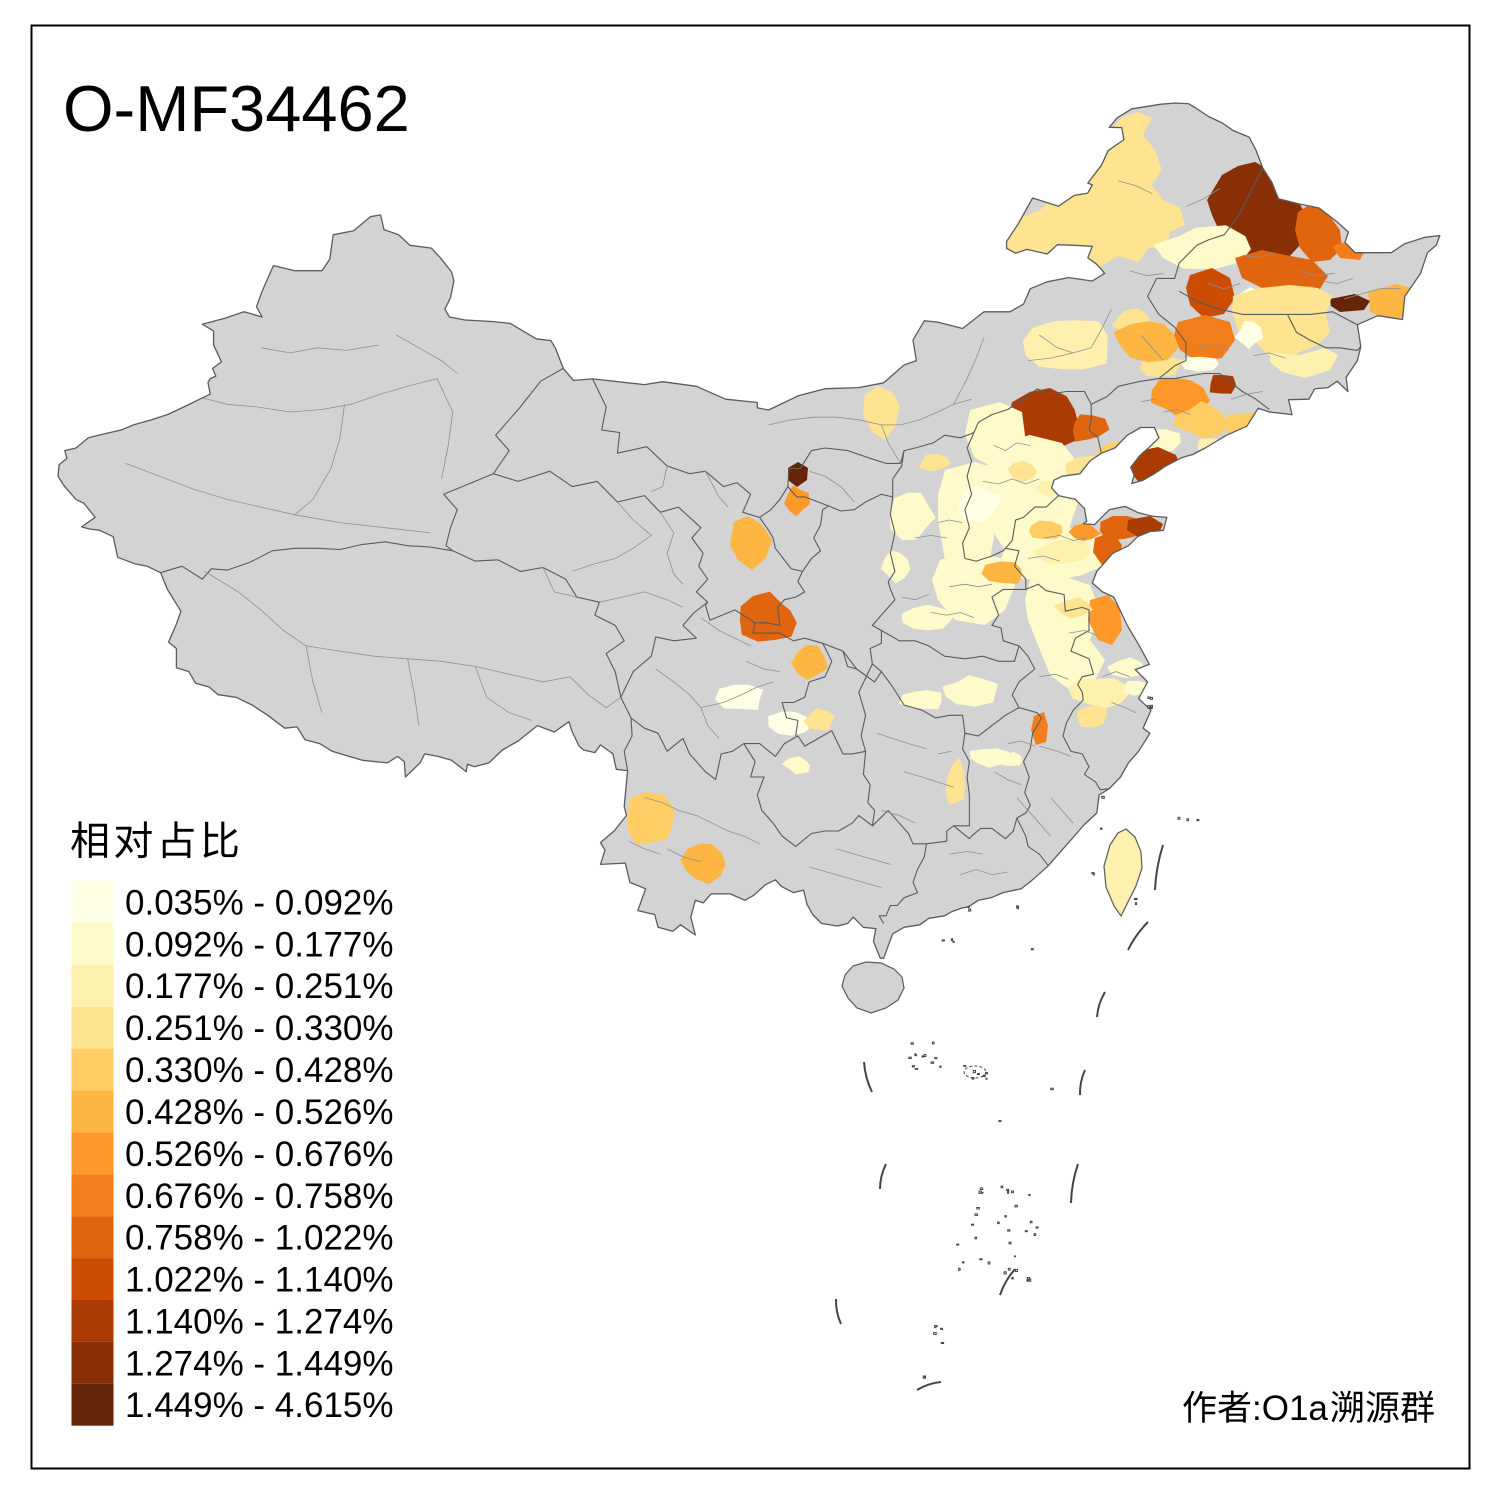  I want to click on svg-text: 0.251% - 0.330%, so click(259, 1028).